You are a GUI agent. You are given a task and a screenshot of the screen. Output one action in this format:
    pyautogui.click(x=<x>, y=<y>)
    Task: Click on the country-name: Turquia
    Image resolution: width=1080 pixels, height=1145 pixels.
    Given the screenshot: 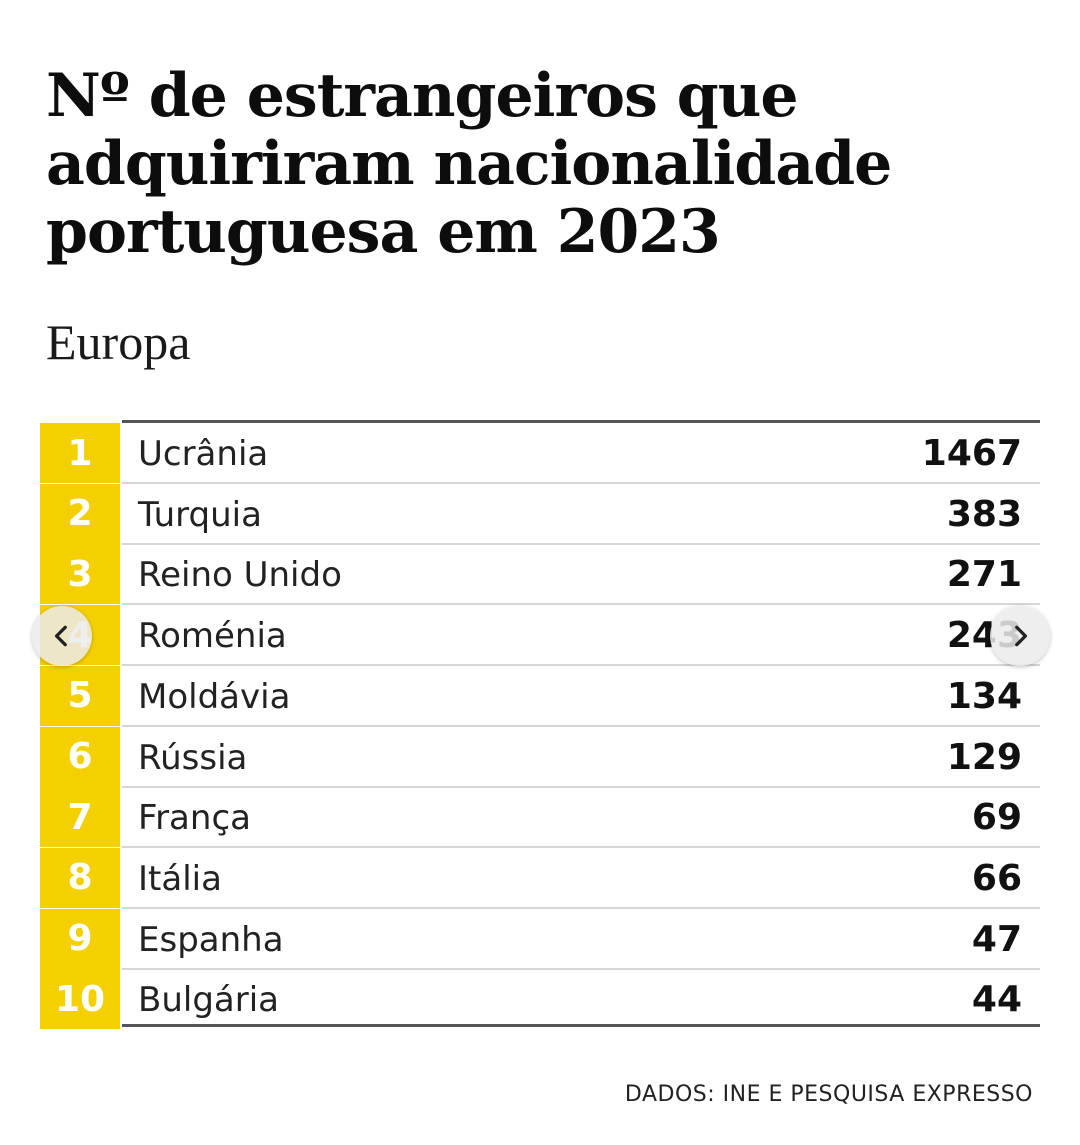 What is the action you would take?
    pyautogui.click(x=200, y=514)
    